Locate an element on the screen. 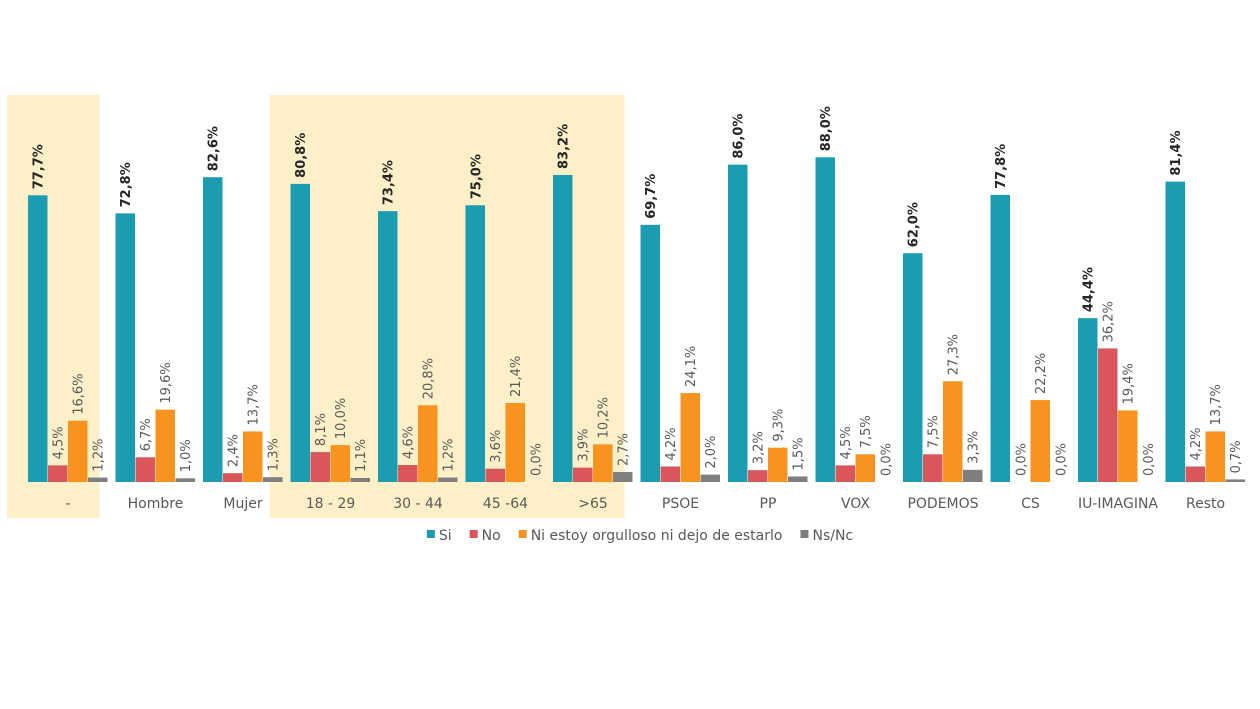  x-tick-label: Mujer is located at coordinates (242, 504).